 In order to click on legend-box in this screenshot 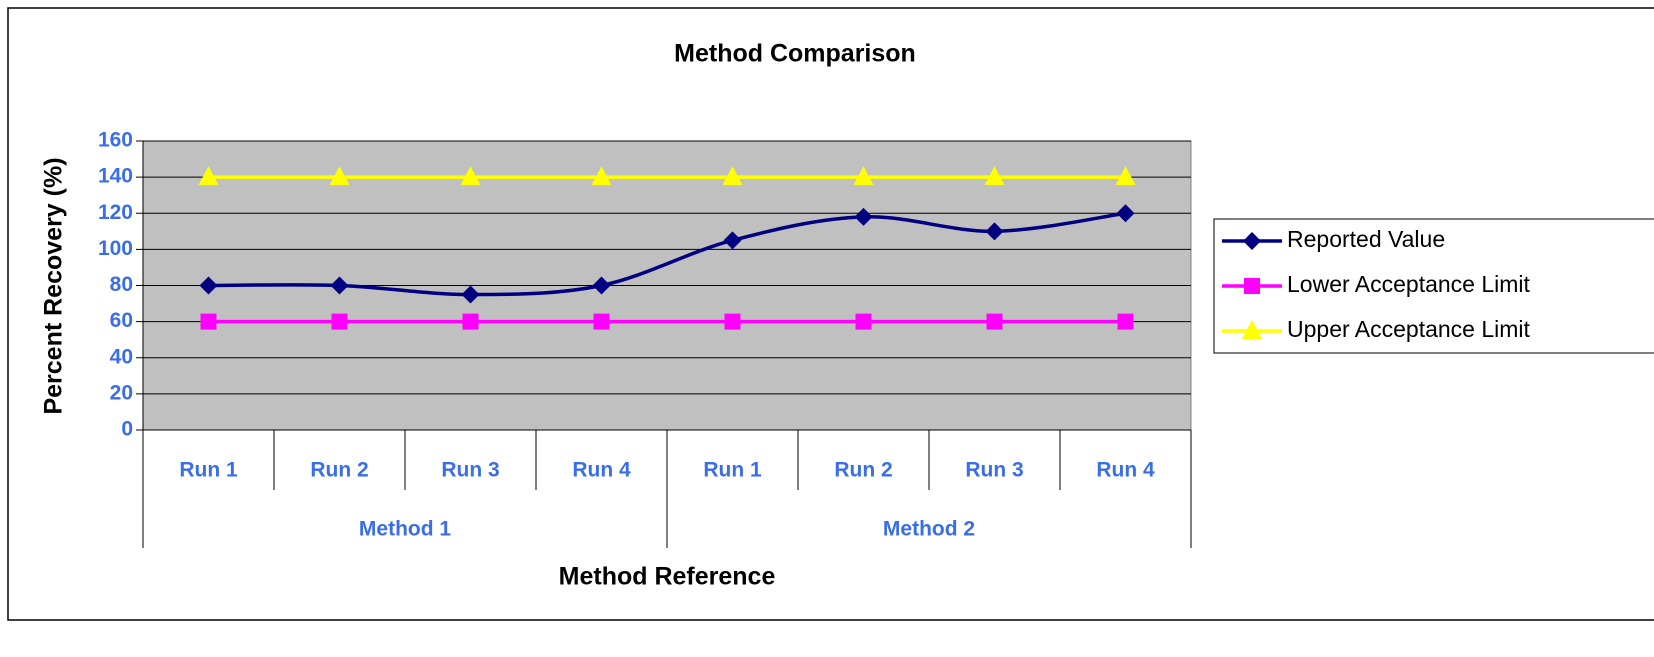, I will do `click(1433, 286)`.